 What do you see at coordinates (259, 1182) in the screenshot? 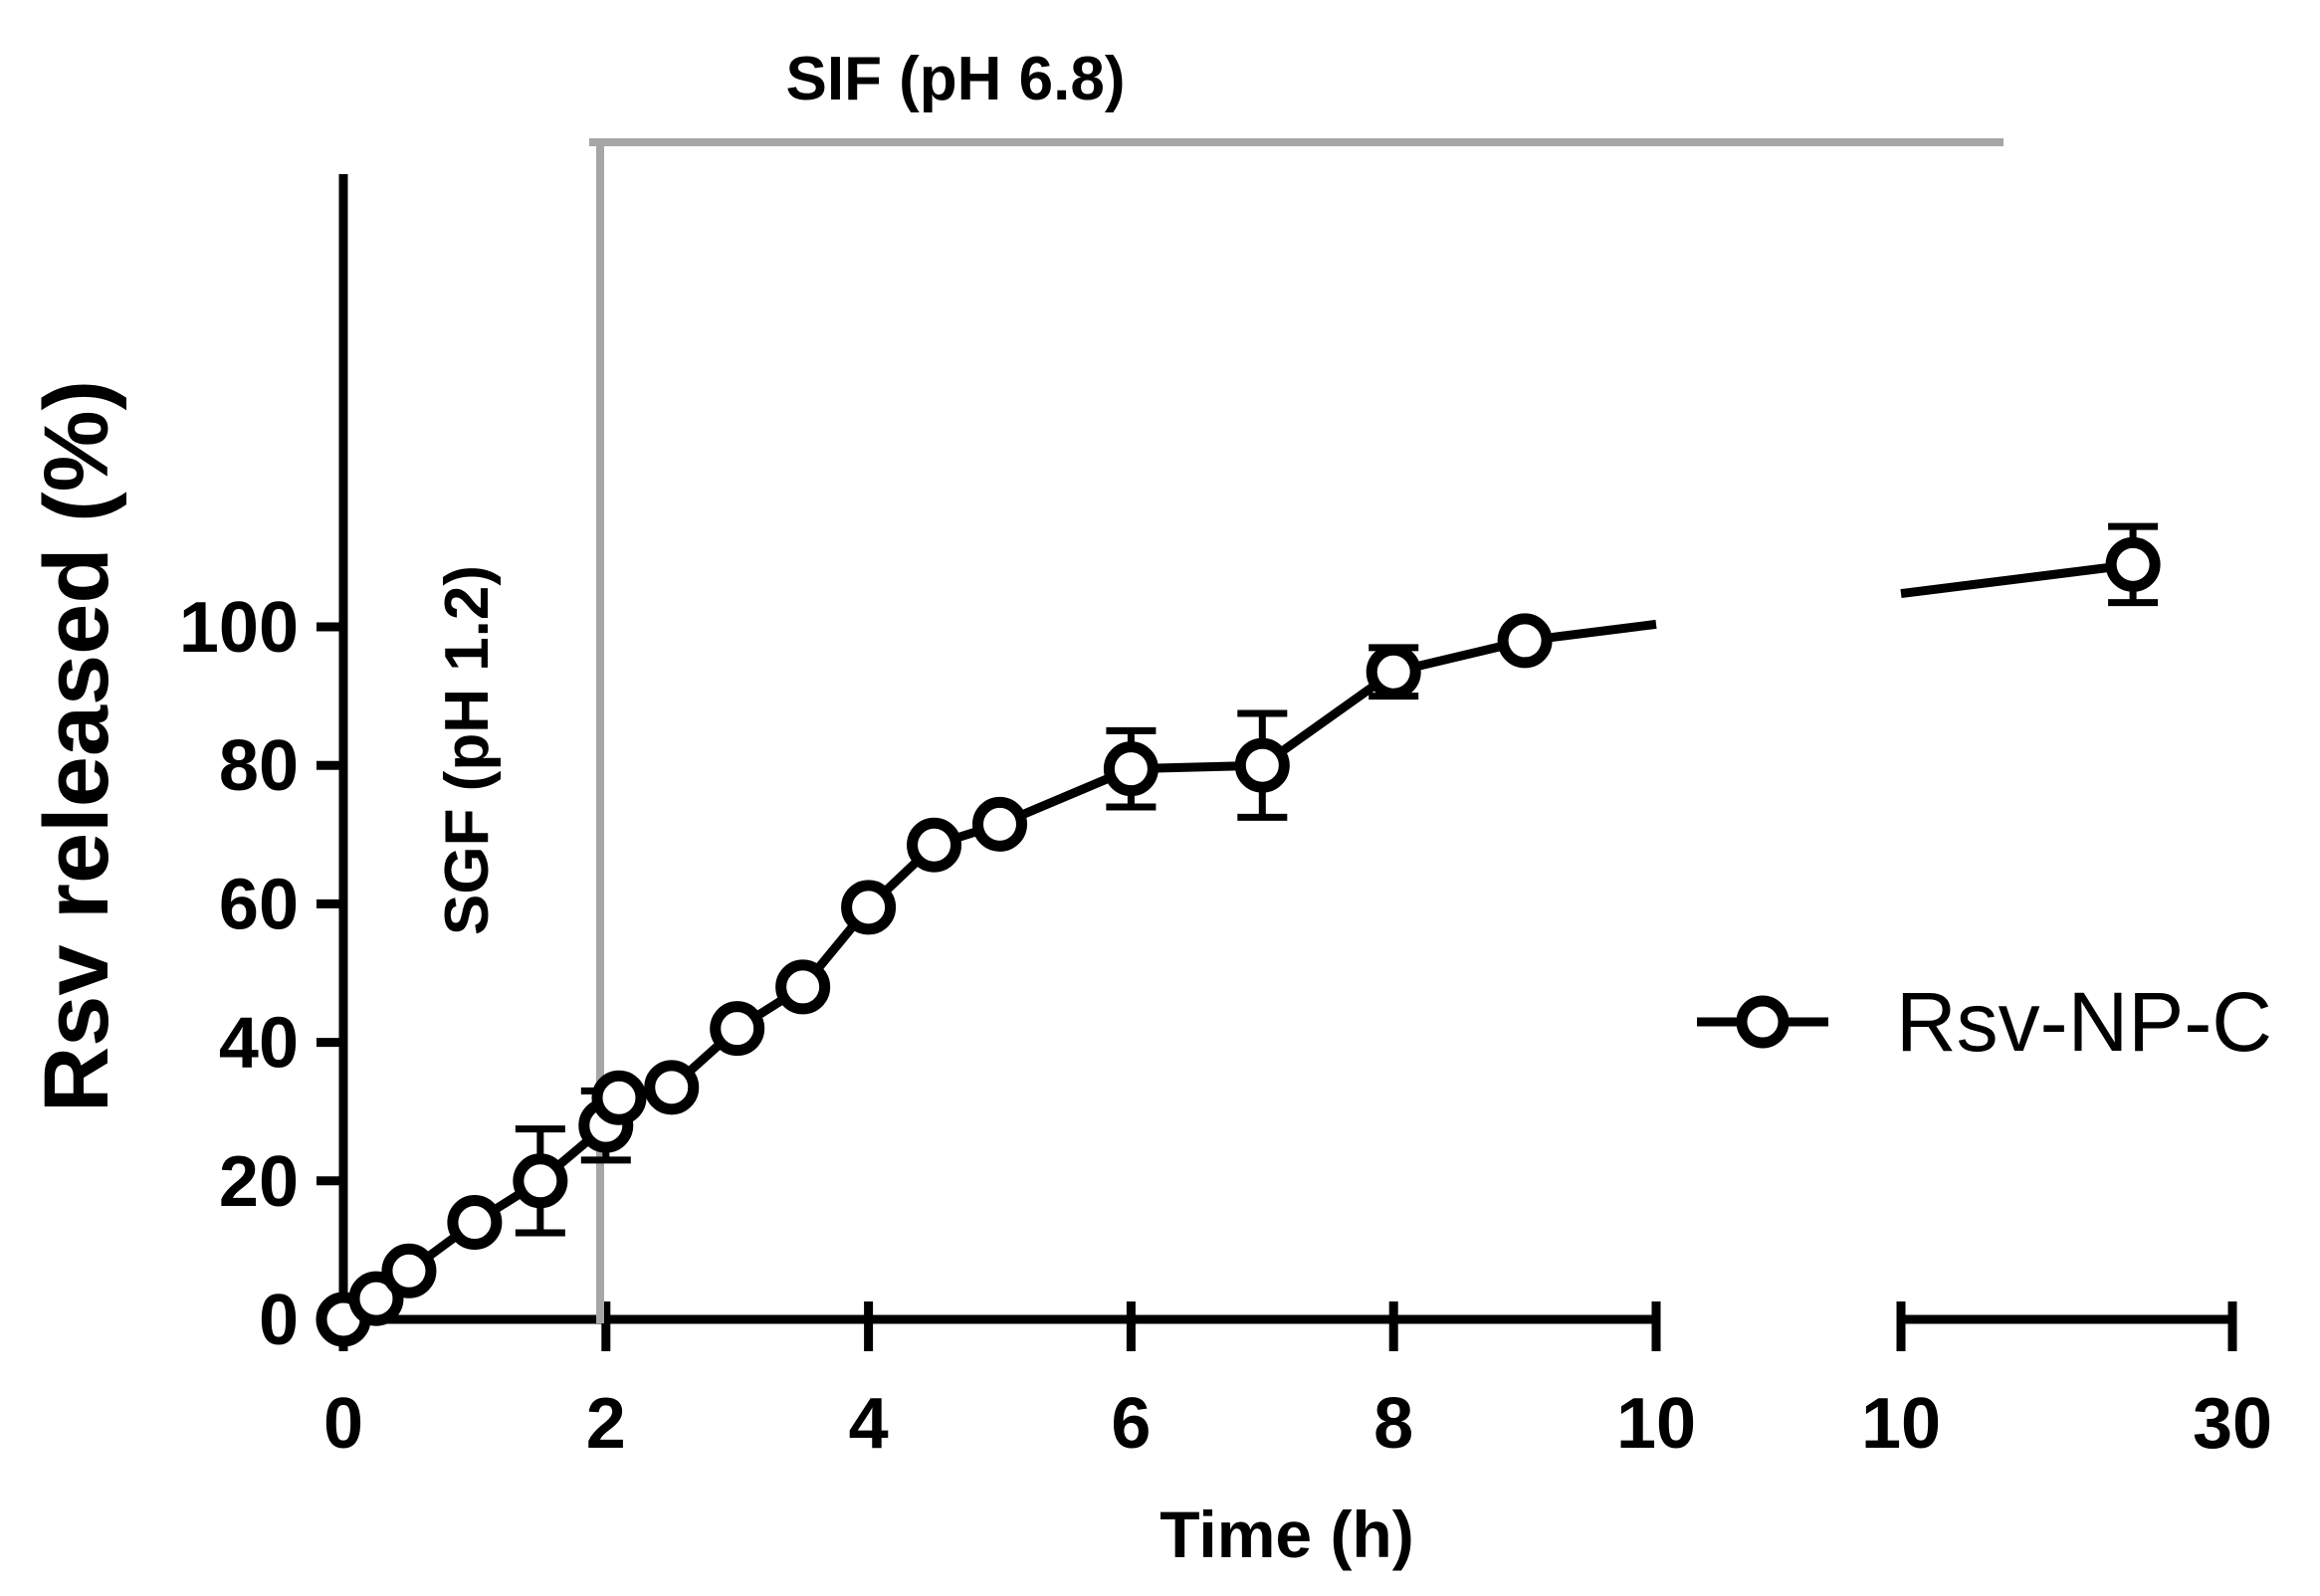
I see `y-tick-label: 20` at bounding box center [259, 1182].